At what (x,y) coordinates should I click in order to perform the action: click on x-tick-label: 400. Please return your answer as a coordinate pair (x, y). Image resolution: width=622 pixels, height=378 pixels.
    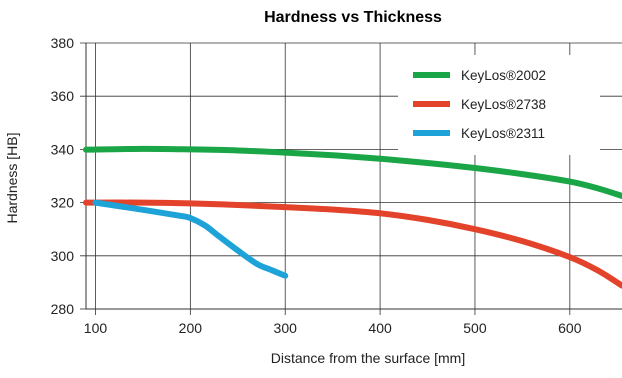
    Looking at the image, I should click on (380, 328).